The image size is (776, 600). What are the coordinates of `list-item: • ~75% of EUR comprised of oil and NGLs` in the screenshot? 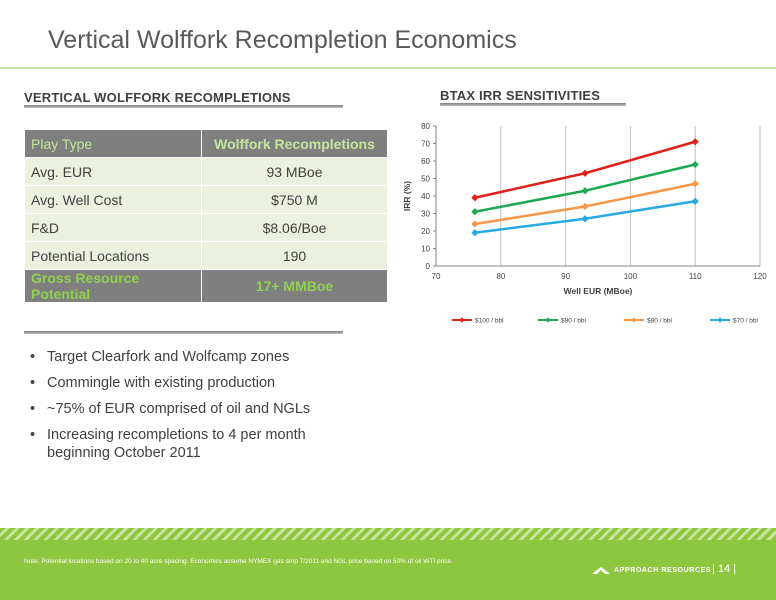 It's located at (195, 409).